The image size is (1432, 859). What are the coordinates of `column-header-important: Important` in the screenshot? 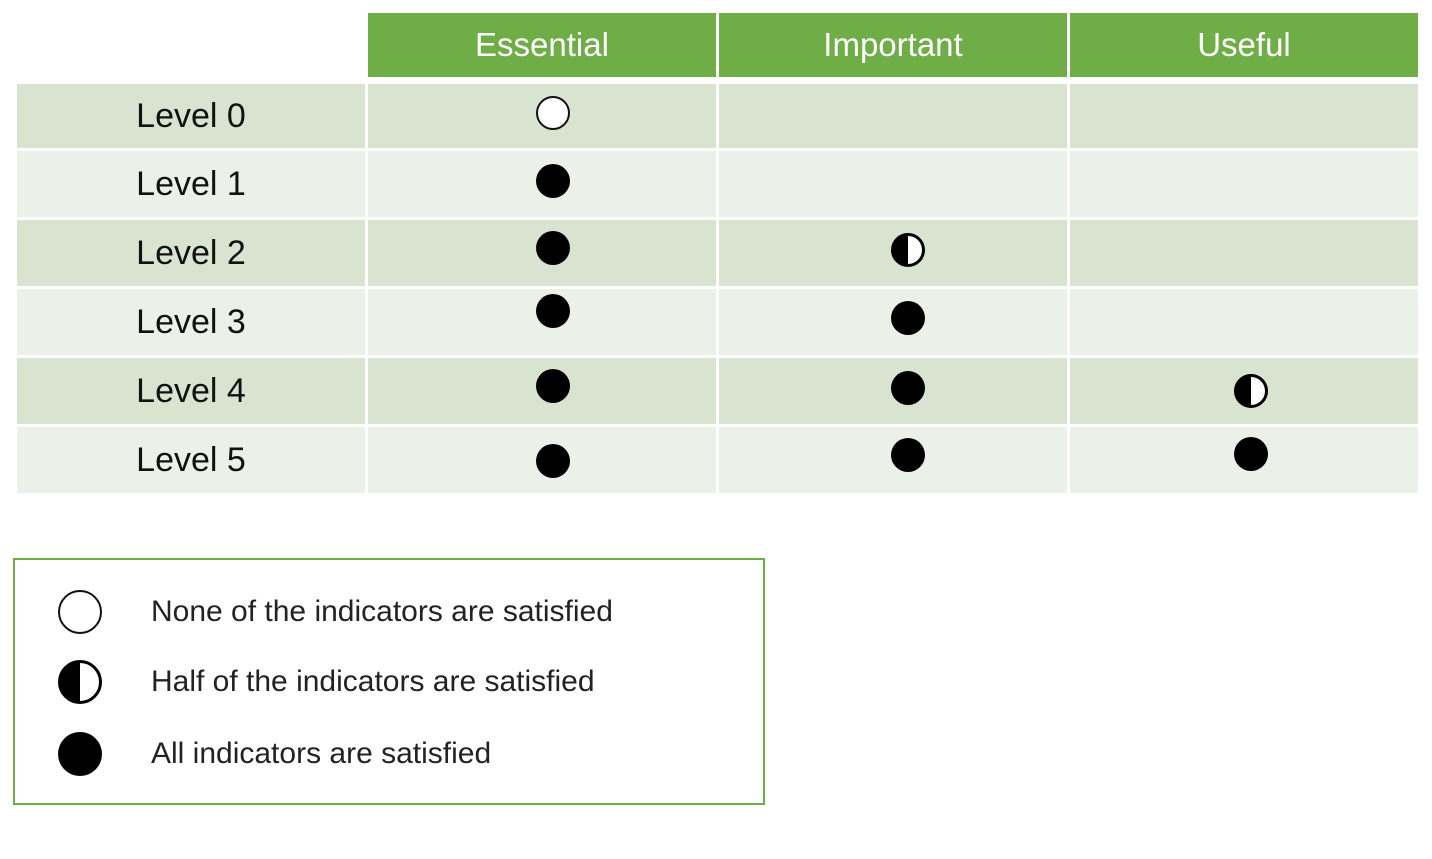 It's located at (893, 45).